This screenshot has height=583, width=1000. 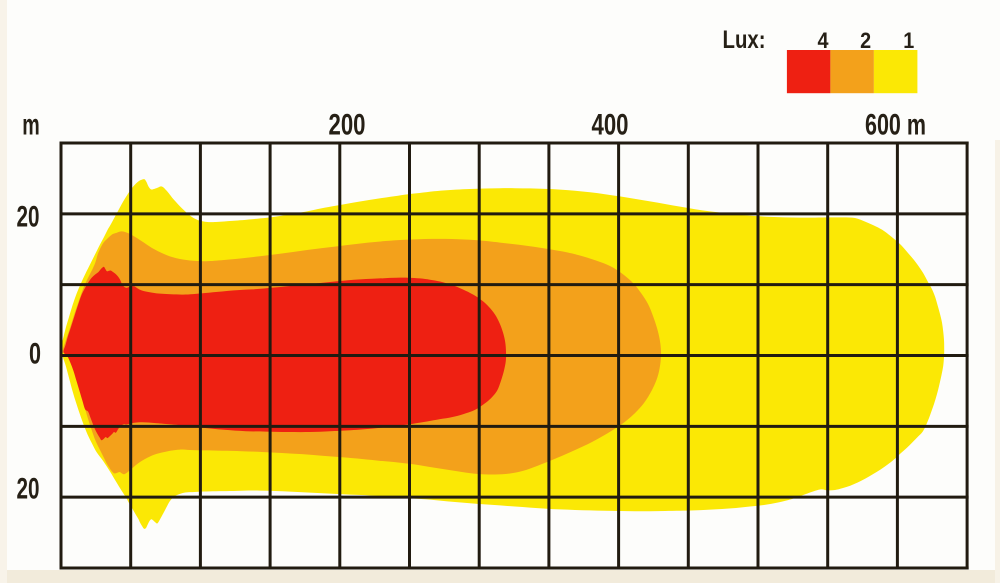 What do you see at coordinates (997, 361) in the screenshot?
I see `page-edge-right` at bounding box center [997, 361].